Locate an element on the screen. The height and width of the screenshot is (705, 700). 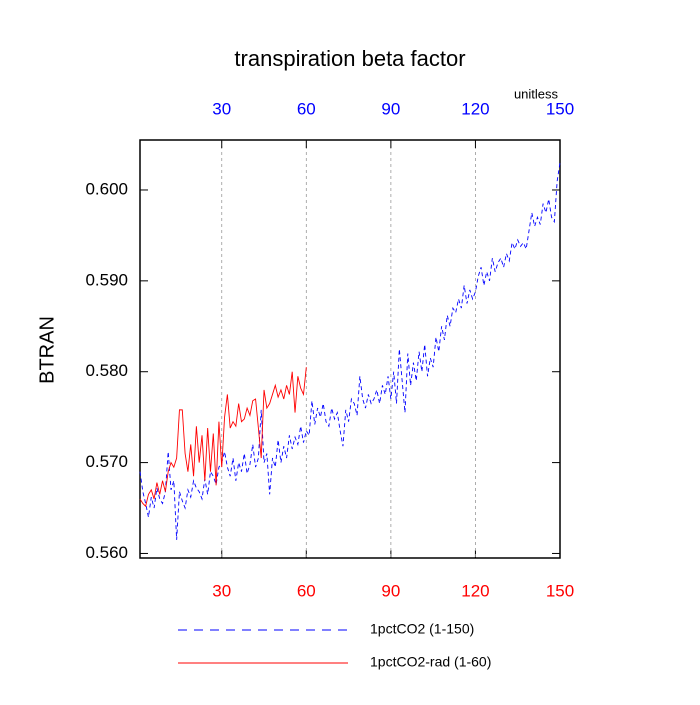
x-tick-label: 120 is located at coordinates (475, 590).